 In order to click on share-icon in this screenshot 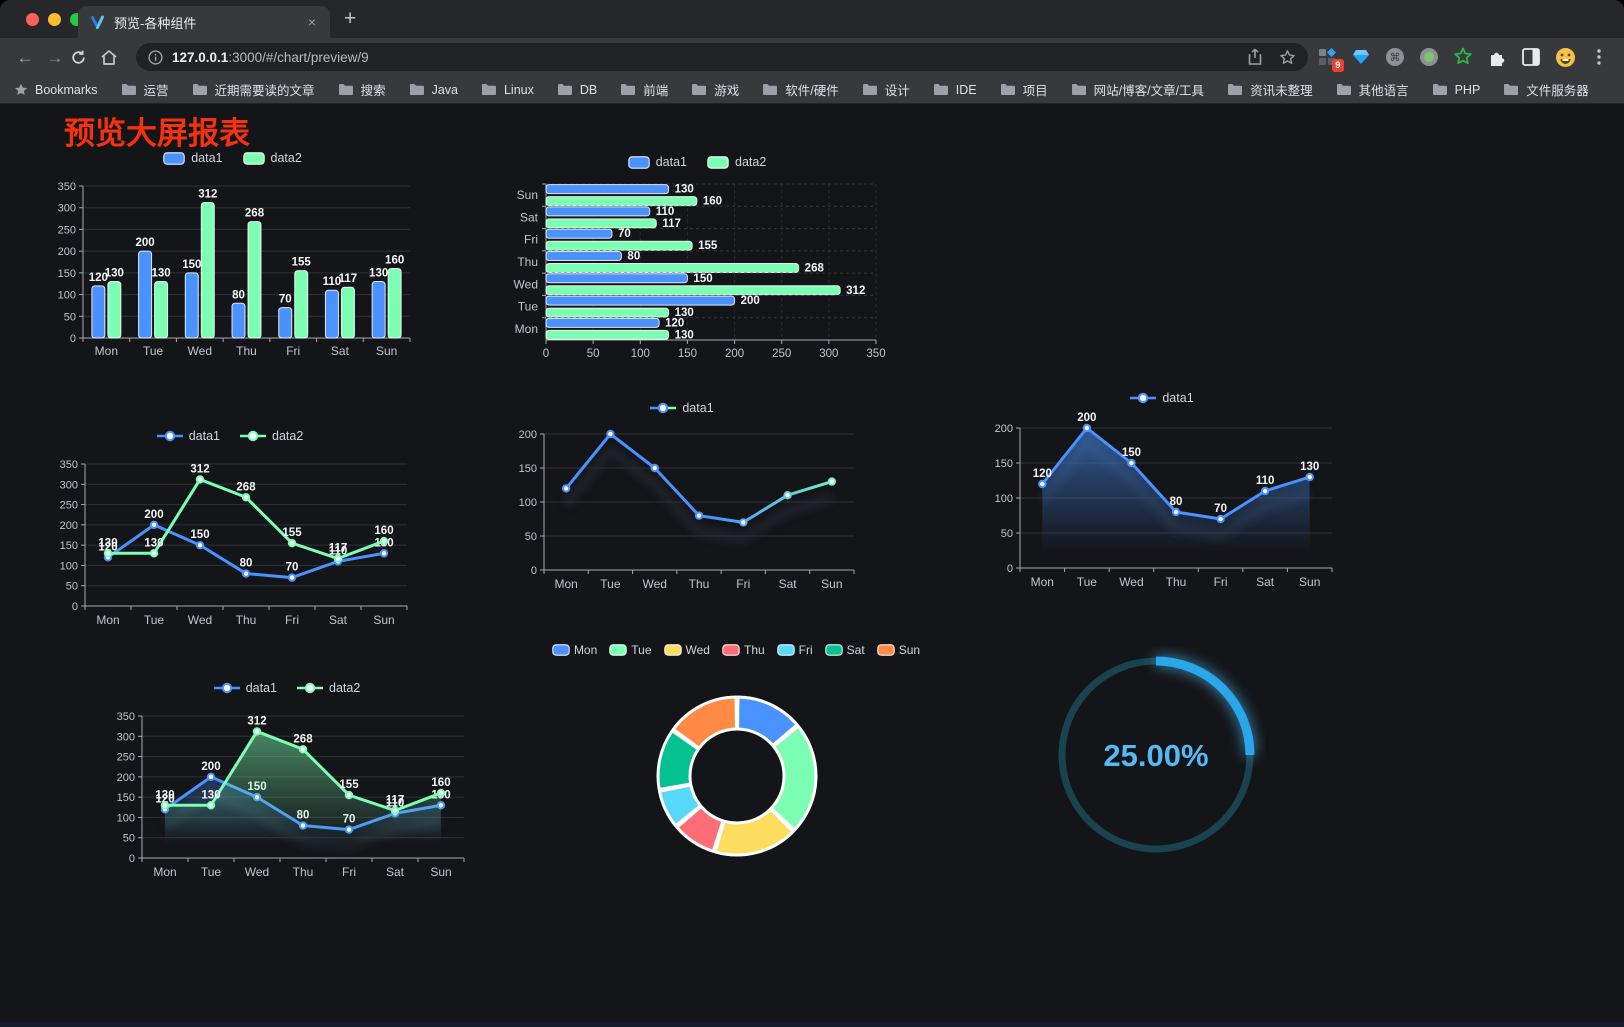, I will do `click(1255, 57)`.